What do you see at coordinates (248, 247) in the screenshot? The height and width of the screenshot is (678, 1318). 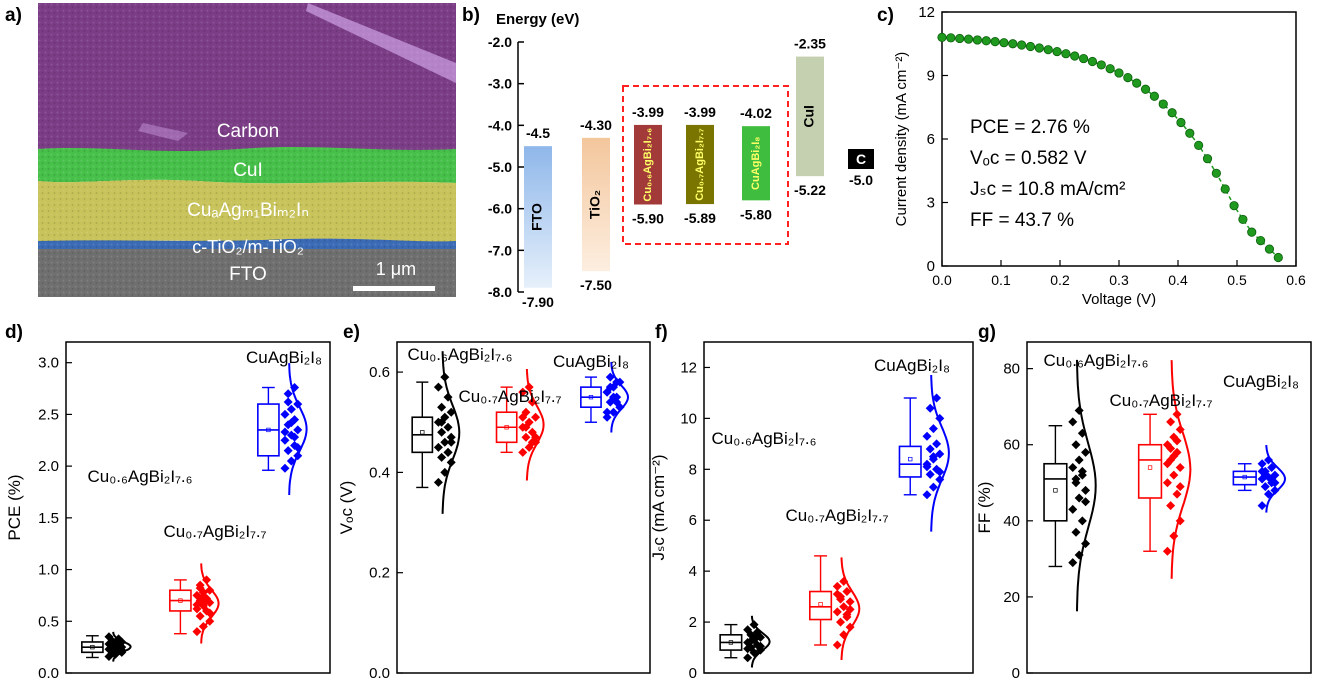 I see `tio2-label: c-TiO₂/m-TiO₂` at bounding box center [248, 247].